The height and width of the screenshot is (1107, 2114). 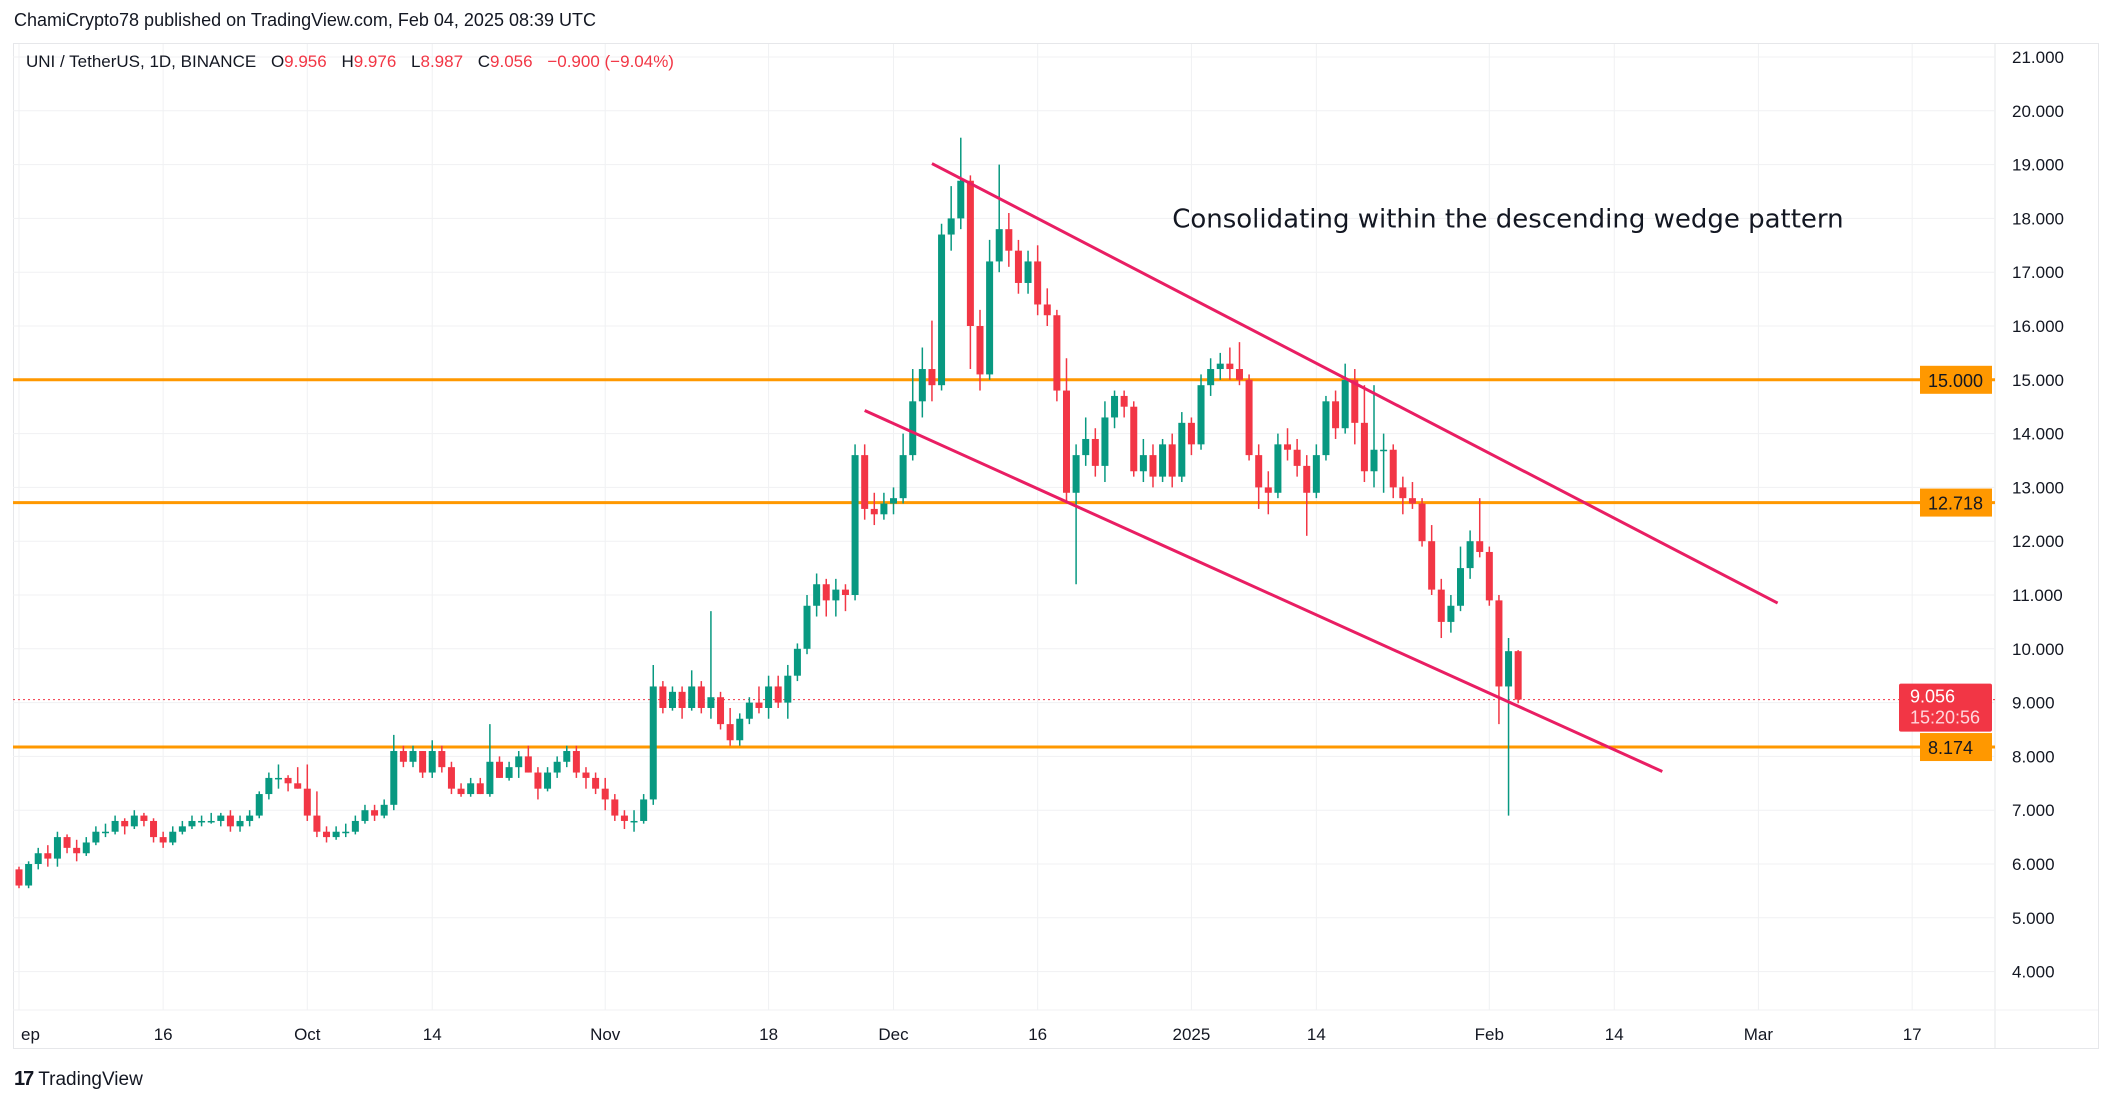 I want to click on lower-wedge-trendline, so click(x=1263, y=591).